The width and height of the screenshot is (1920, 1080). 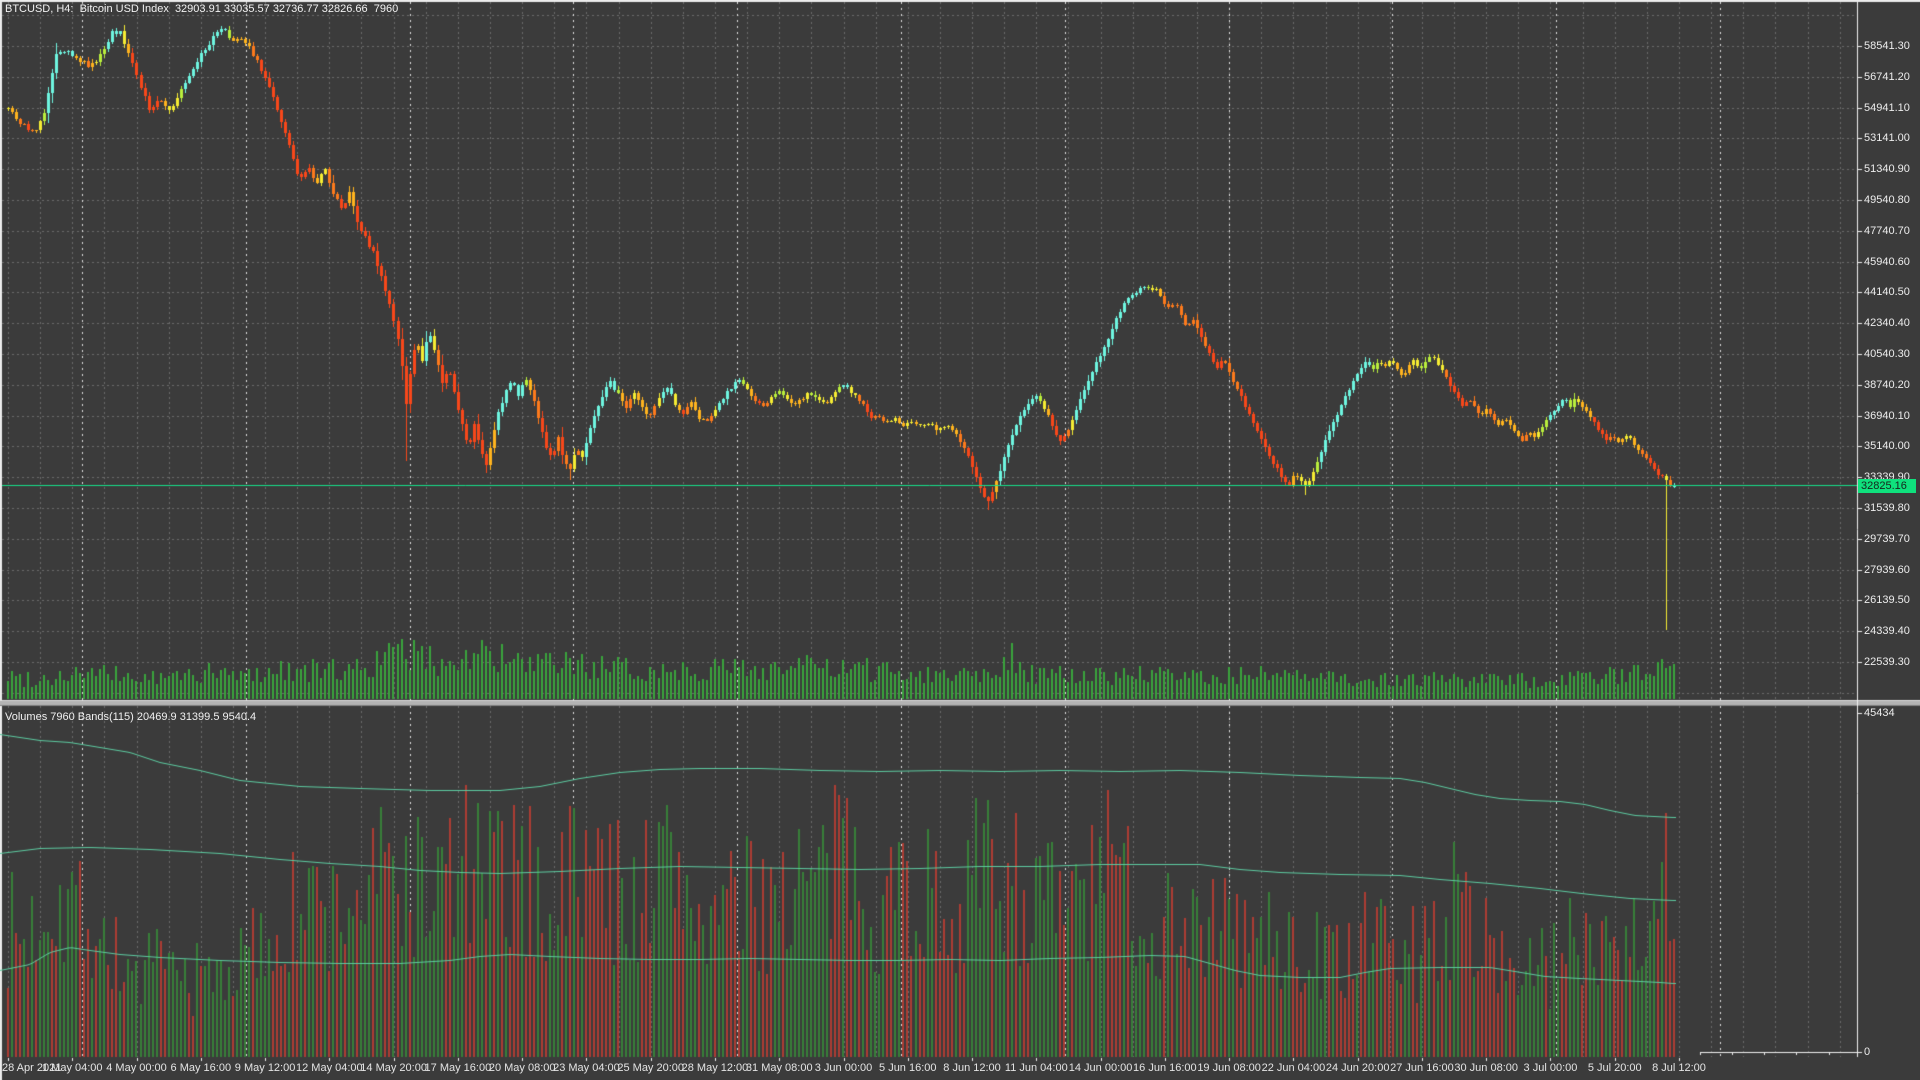 What do you see at coordinates (1229, 1068) in the screenshot?
I see `time-axis-label: 19 Jun 08:00` at bounding box center [1229, 1068].